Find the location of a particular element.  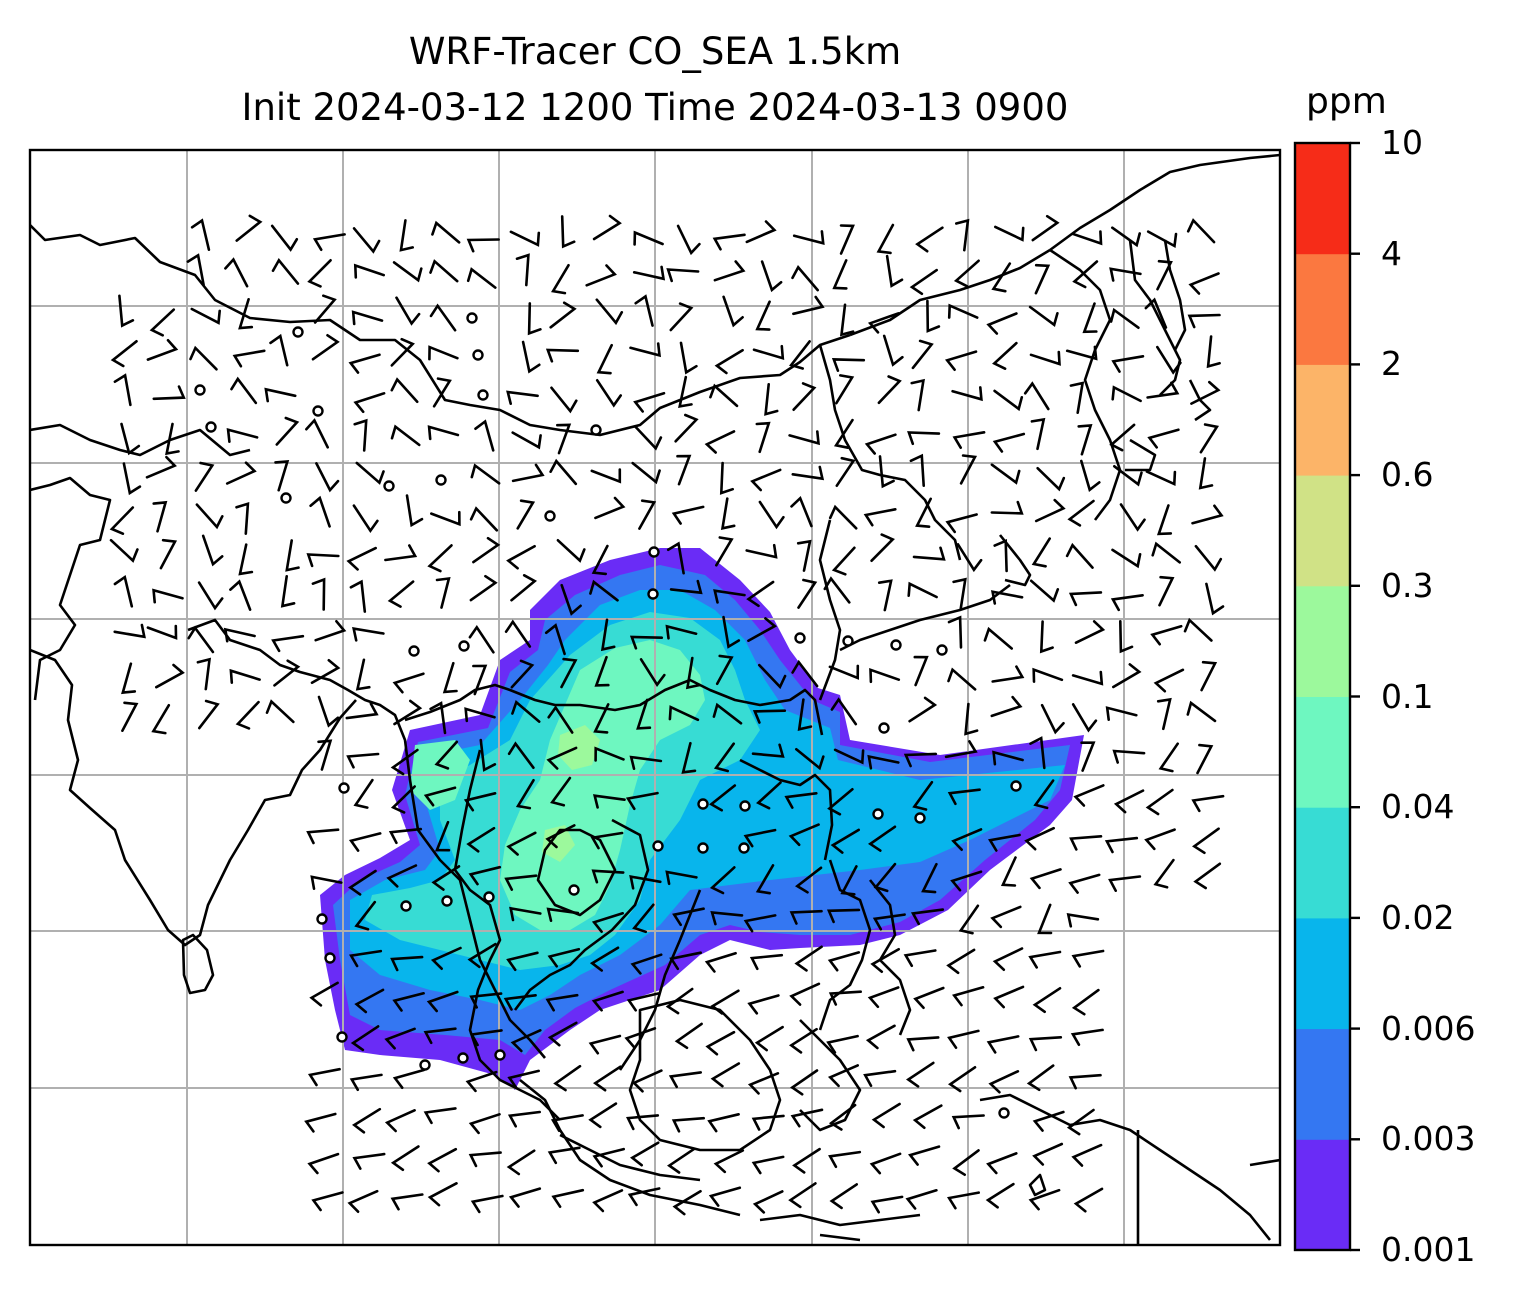

colorbar-tick-label: 0.6 is located at coordinates (1407, 475).